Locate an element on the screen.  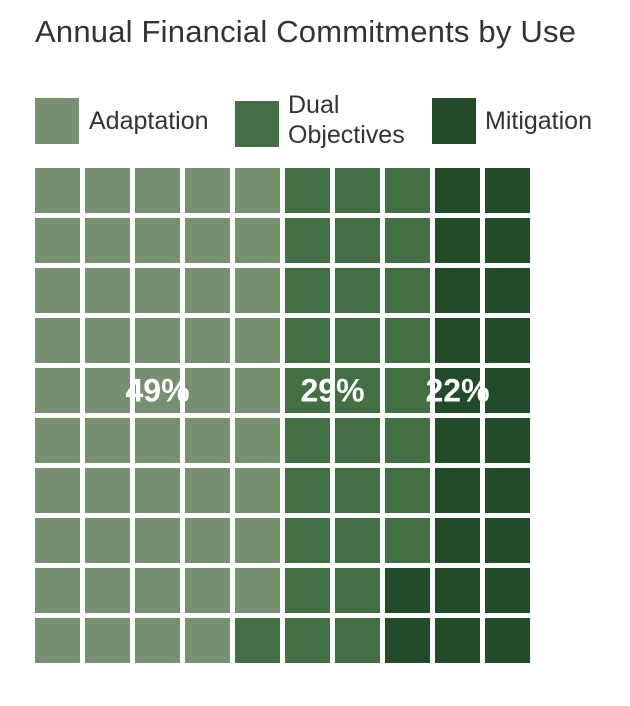
legend-label-dual-objectives: Dual Objectives is located at coordinates (346, 120).